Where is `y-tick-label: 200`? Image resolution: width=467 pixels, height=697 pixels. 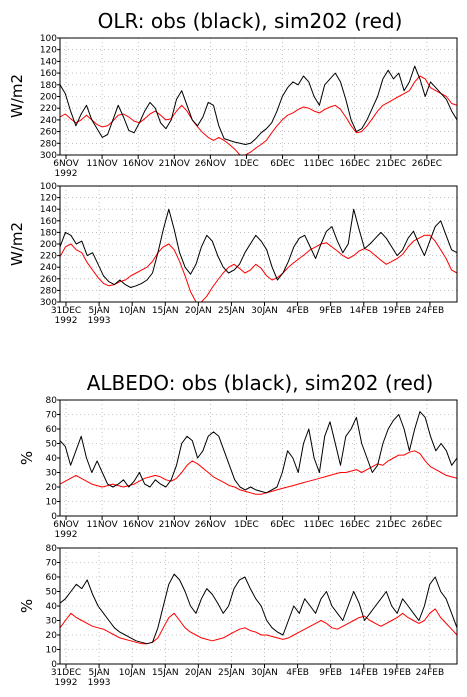
y-tick-label: 200 is located at coordinates (48, 245).